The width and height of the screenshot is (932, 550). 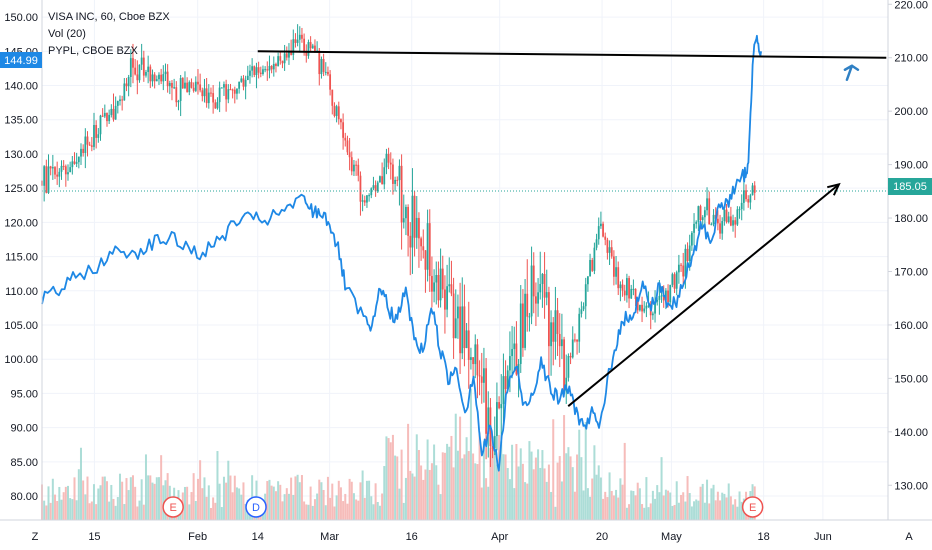 I want to click on legend-compare-series: PYPL, CBOE BZX, so click(x=93, y=51).